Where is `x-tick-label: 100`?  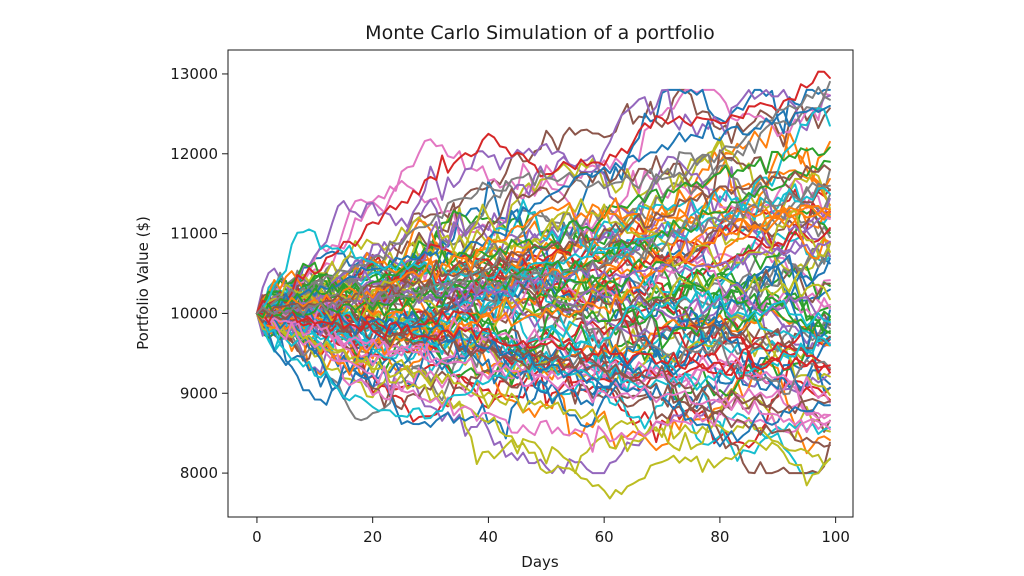 x-tick-label: 100 is located at coordinates (835, 537).